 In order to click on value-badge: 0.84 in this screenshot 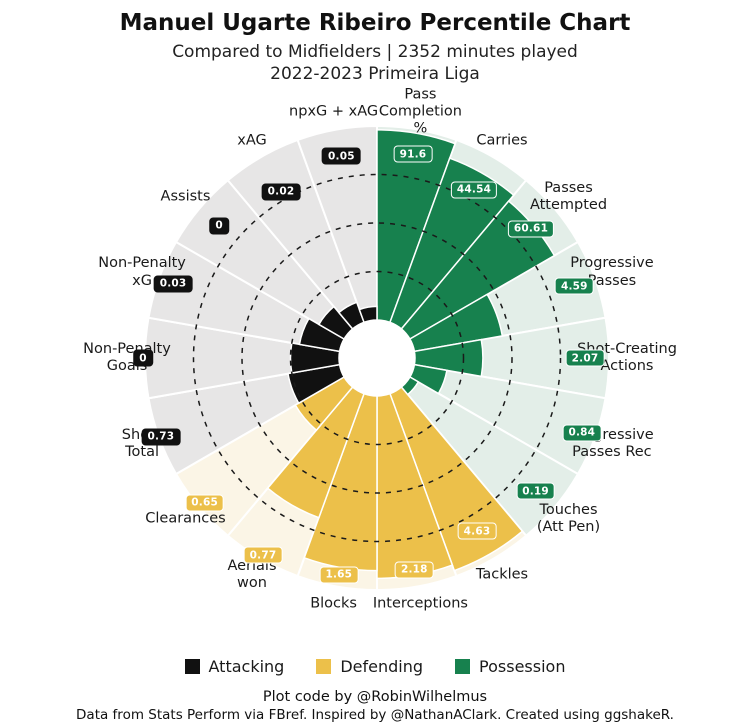, I will do `click(582, 433)`.